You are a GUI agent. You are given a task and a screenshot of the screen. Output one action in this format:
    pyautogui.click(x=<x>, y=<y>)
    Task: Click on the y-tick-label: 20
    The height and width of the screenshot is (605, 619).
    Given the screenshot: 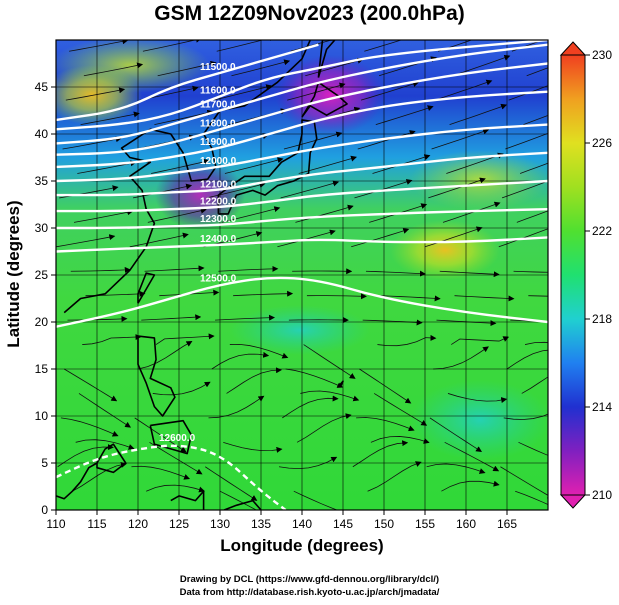 What is the action you would take?
    pyautogui.click(x=42, y=322)
    